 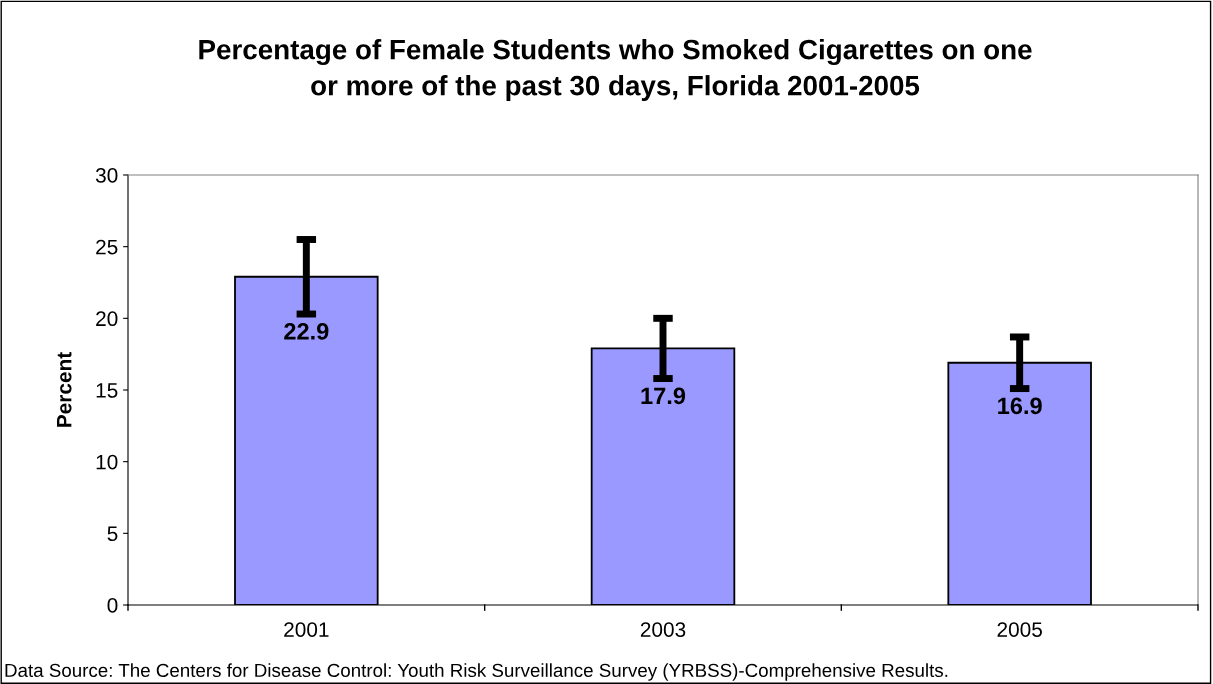 What do you see at coordinates (306, 331) in the screenshot?
I see `data-label: 22.9` at bounding box center [306, 331].